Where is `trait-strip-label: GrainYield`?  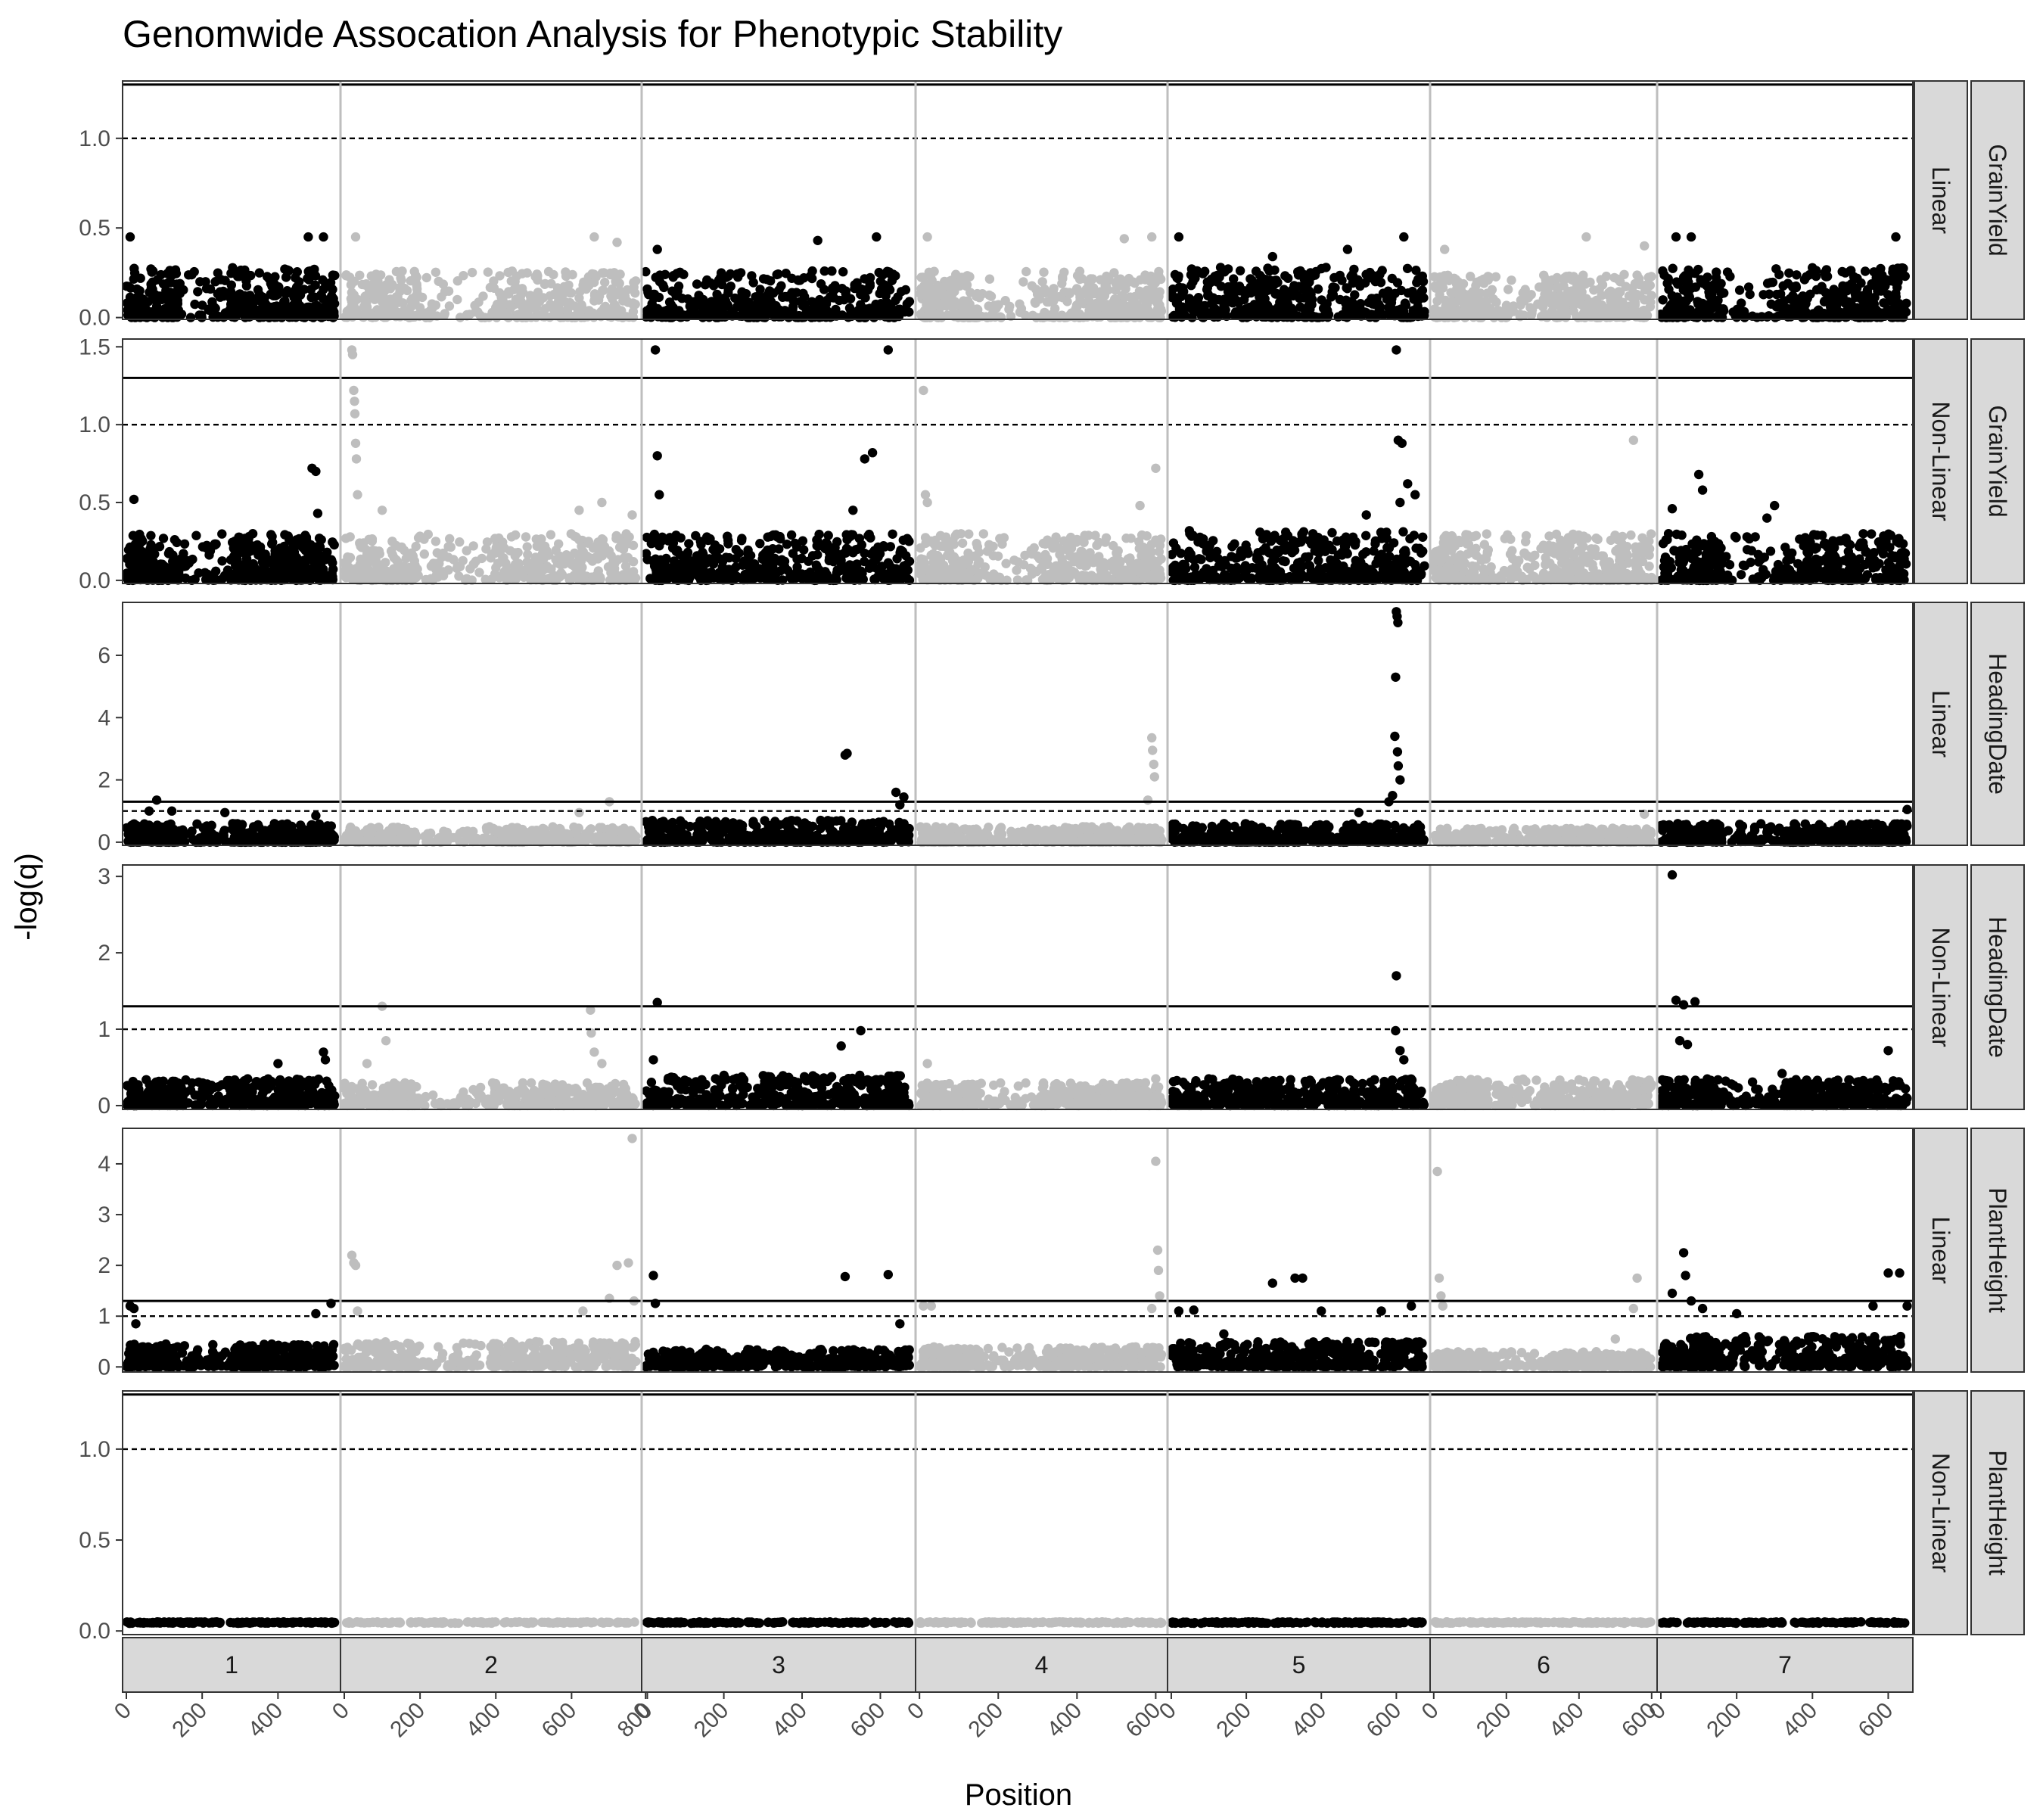
trait-strip-label: GrainYield is located at coordinates (1998, 200).